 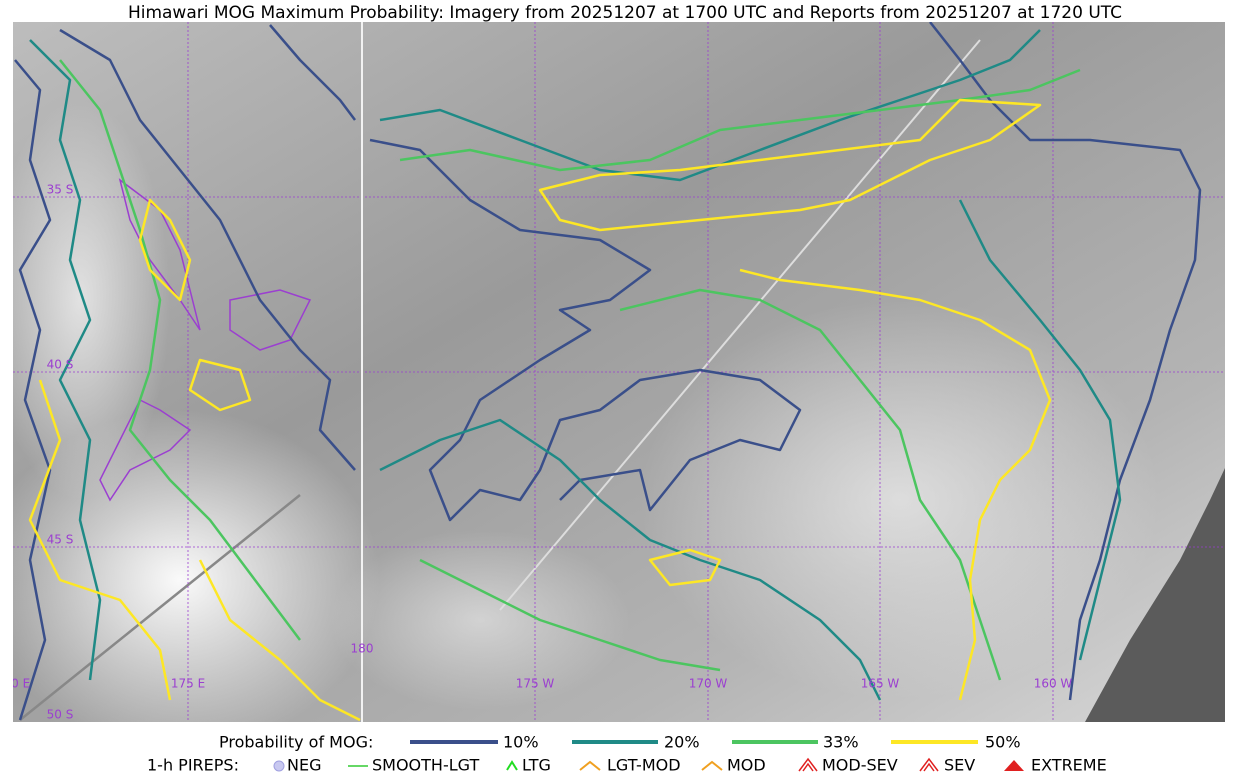 What do you see at coordinates (188, 684) in the screenshot?
I see `lon-label: 175 E` at bounding box center [188, 684].